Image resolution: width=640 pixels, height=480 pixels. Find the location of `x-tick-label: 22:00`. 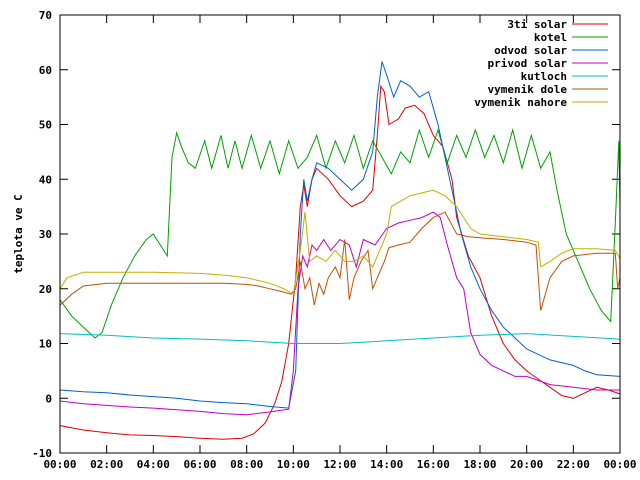

x-tick-label: 22:00 is located at coordinates (573, 464).